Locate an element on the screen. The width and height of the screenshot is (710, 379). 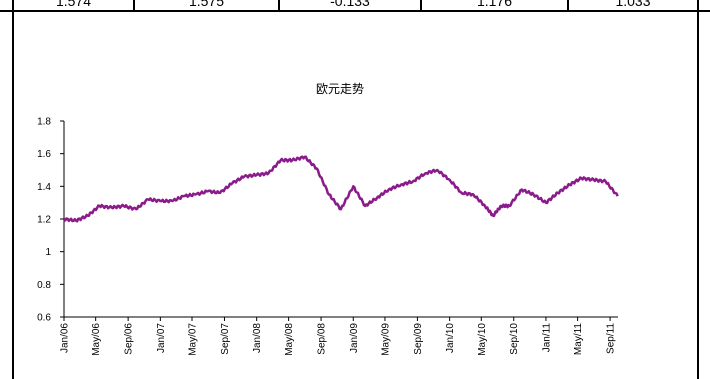
frame-left-border is located at coordinates (13, 195).